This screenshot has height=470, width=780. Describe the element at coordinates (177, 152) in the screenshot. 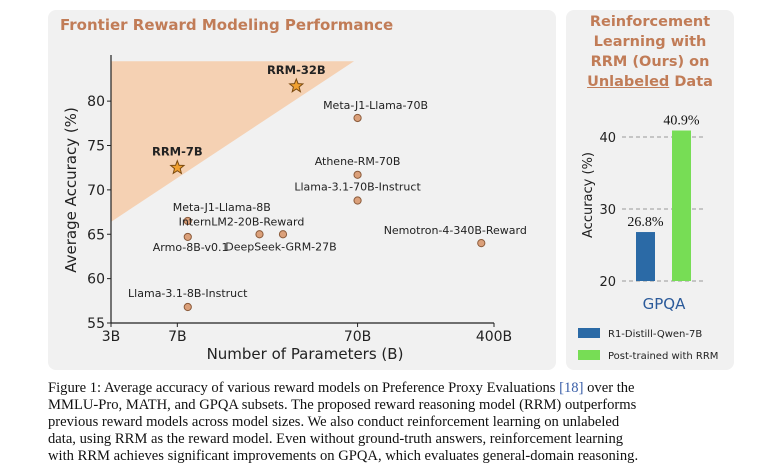

I see `point-label: RRM-7B` at that location.